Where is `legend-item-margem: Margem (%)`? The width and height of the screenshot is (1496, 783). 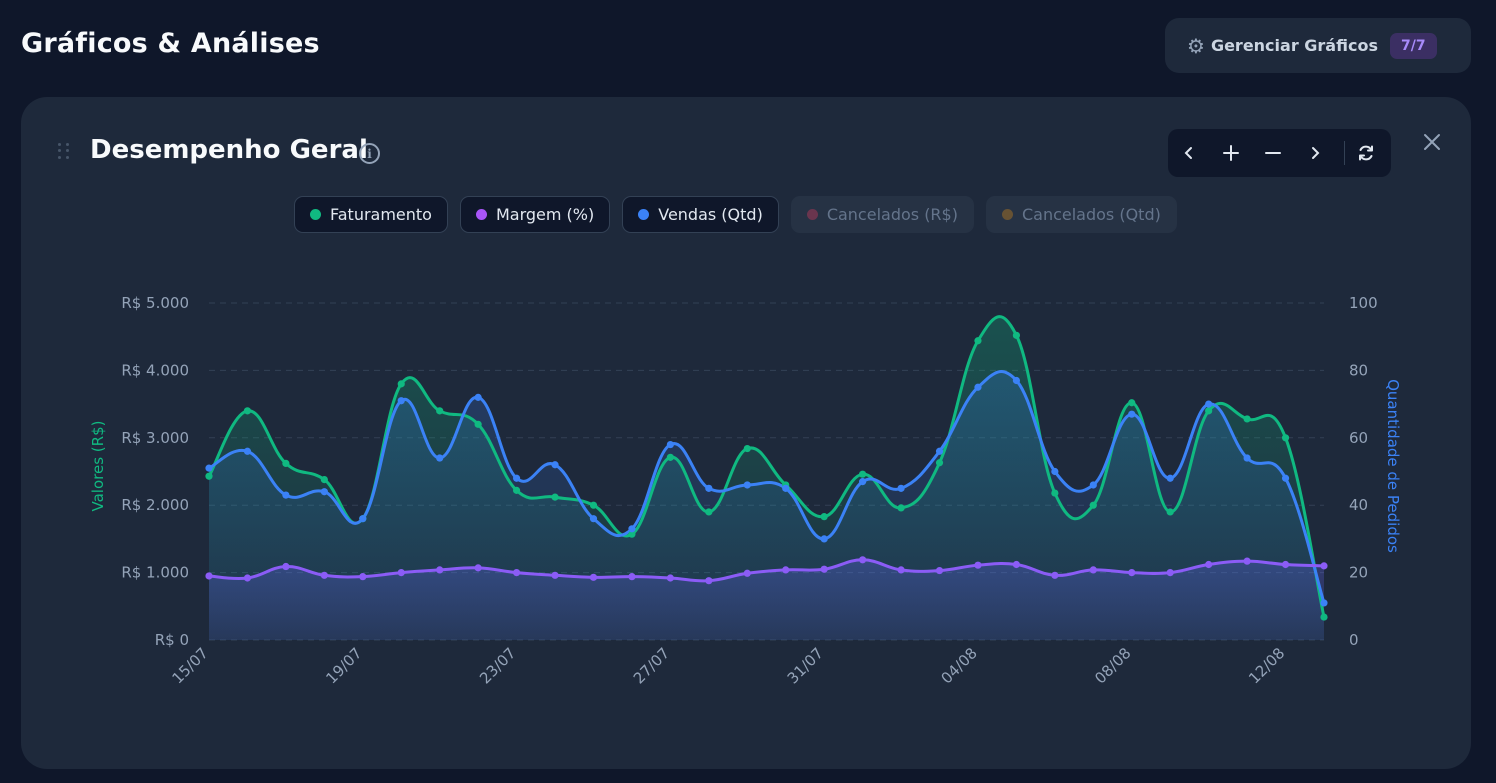
legend-item-margem: Margem (%) is located at coordinates (535, 214).